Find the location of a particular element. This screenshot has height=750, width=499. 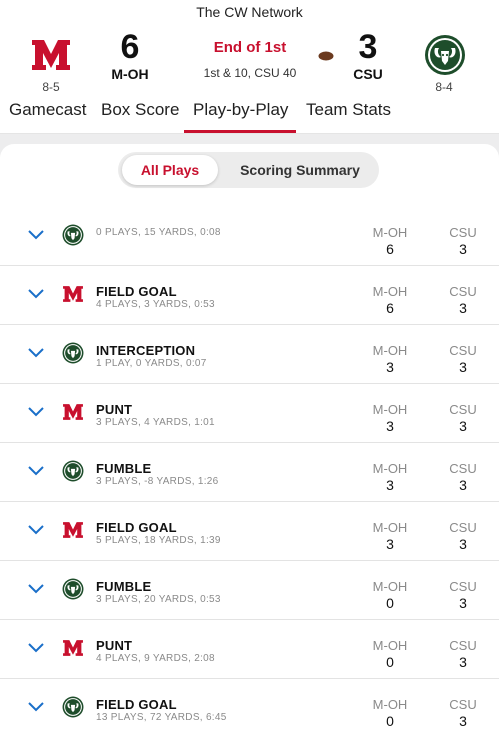

tab-play-by-play: Play-by-Play is located at coordinates (241, 109).